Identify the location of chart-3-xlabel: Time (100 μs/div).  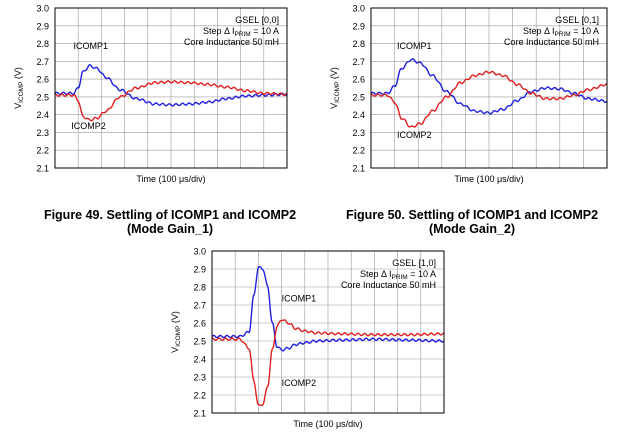
(327, 424).